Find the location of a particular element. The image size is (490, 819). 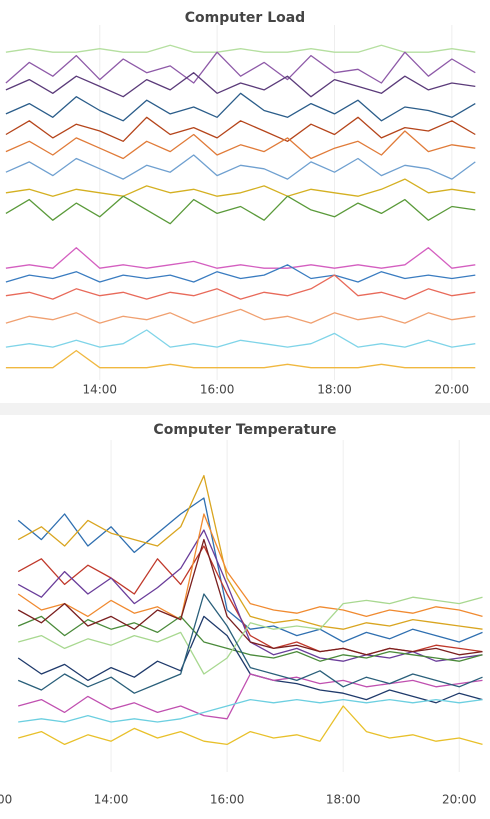

panel-separator is located at coordinates (245, 409).